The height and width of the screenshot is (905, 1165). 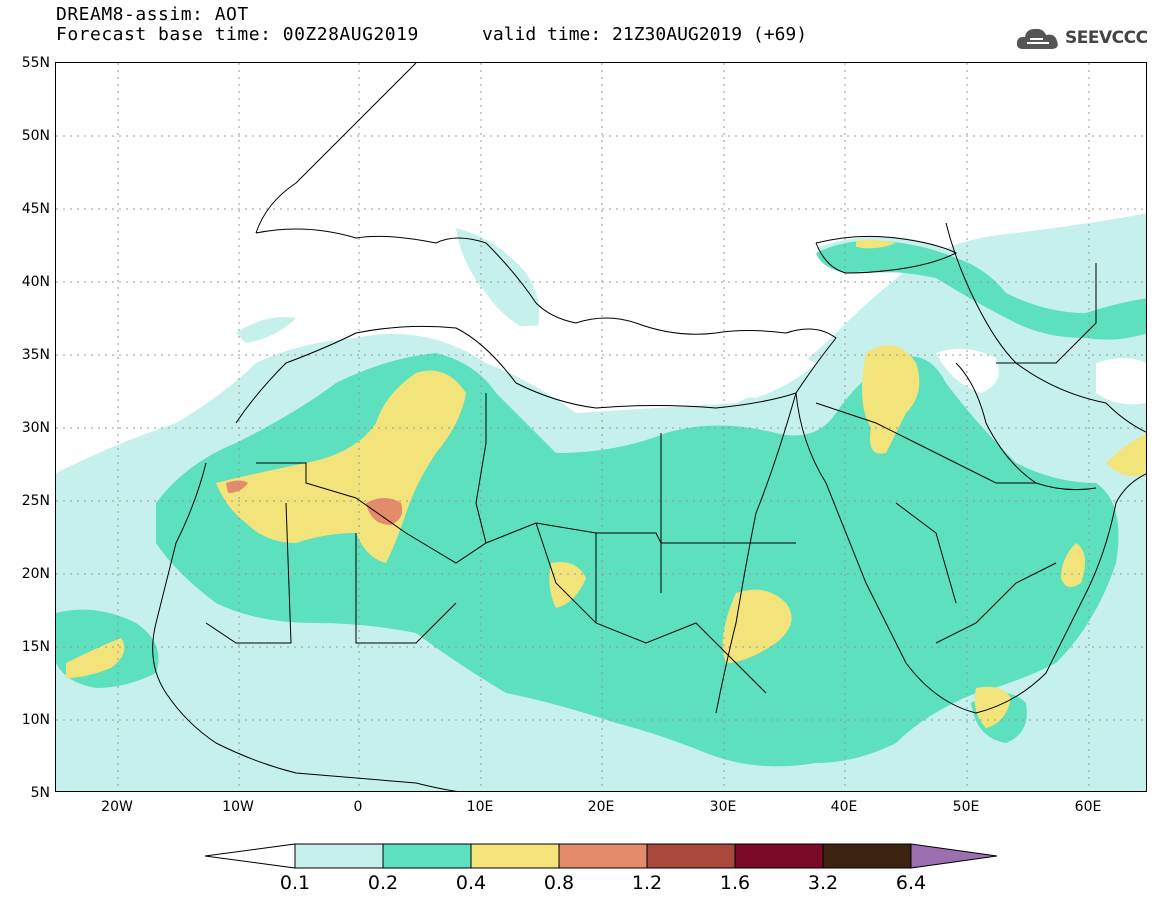 What do you see at coordinates (954, 856) in the screenshot?
I see `legend-high-arrow` at bounding box center [954, 856].